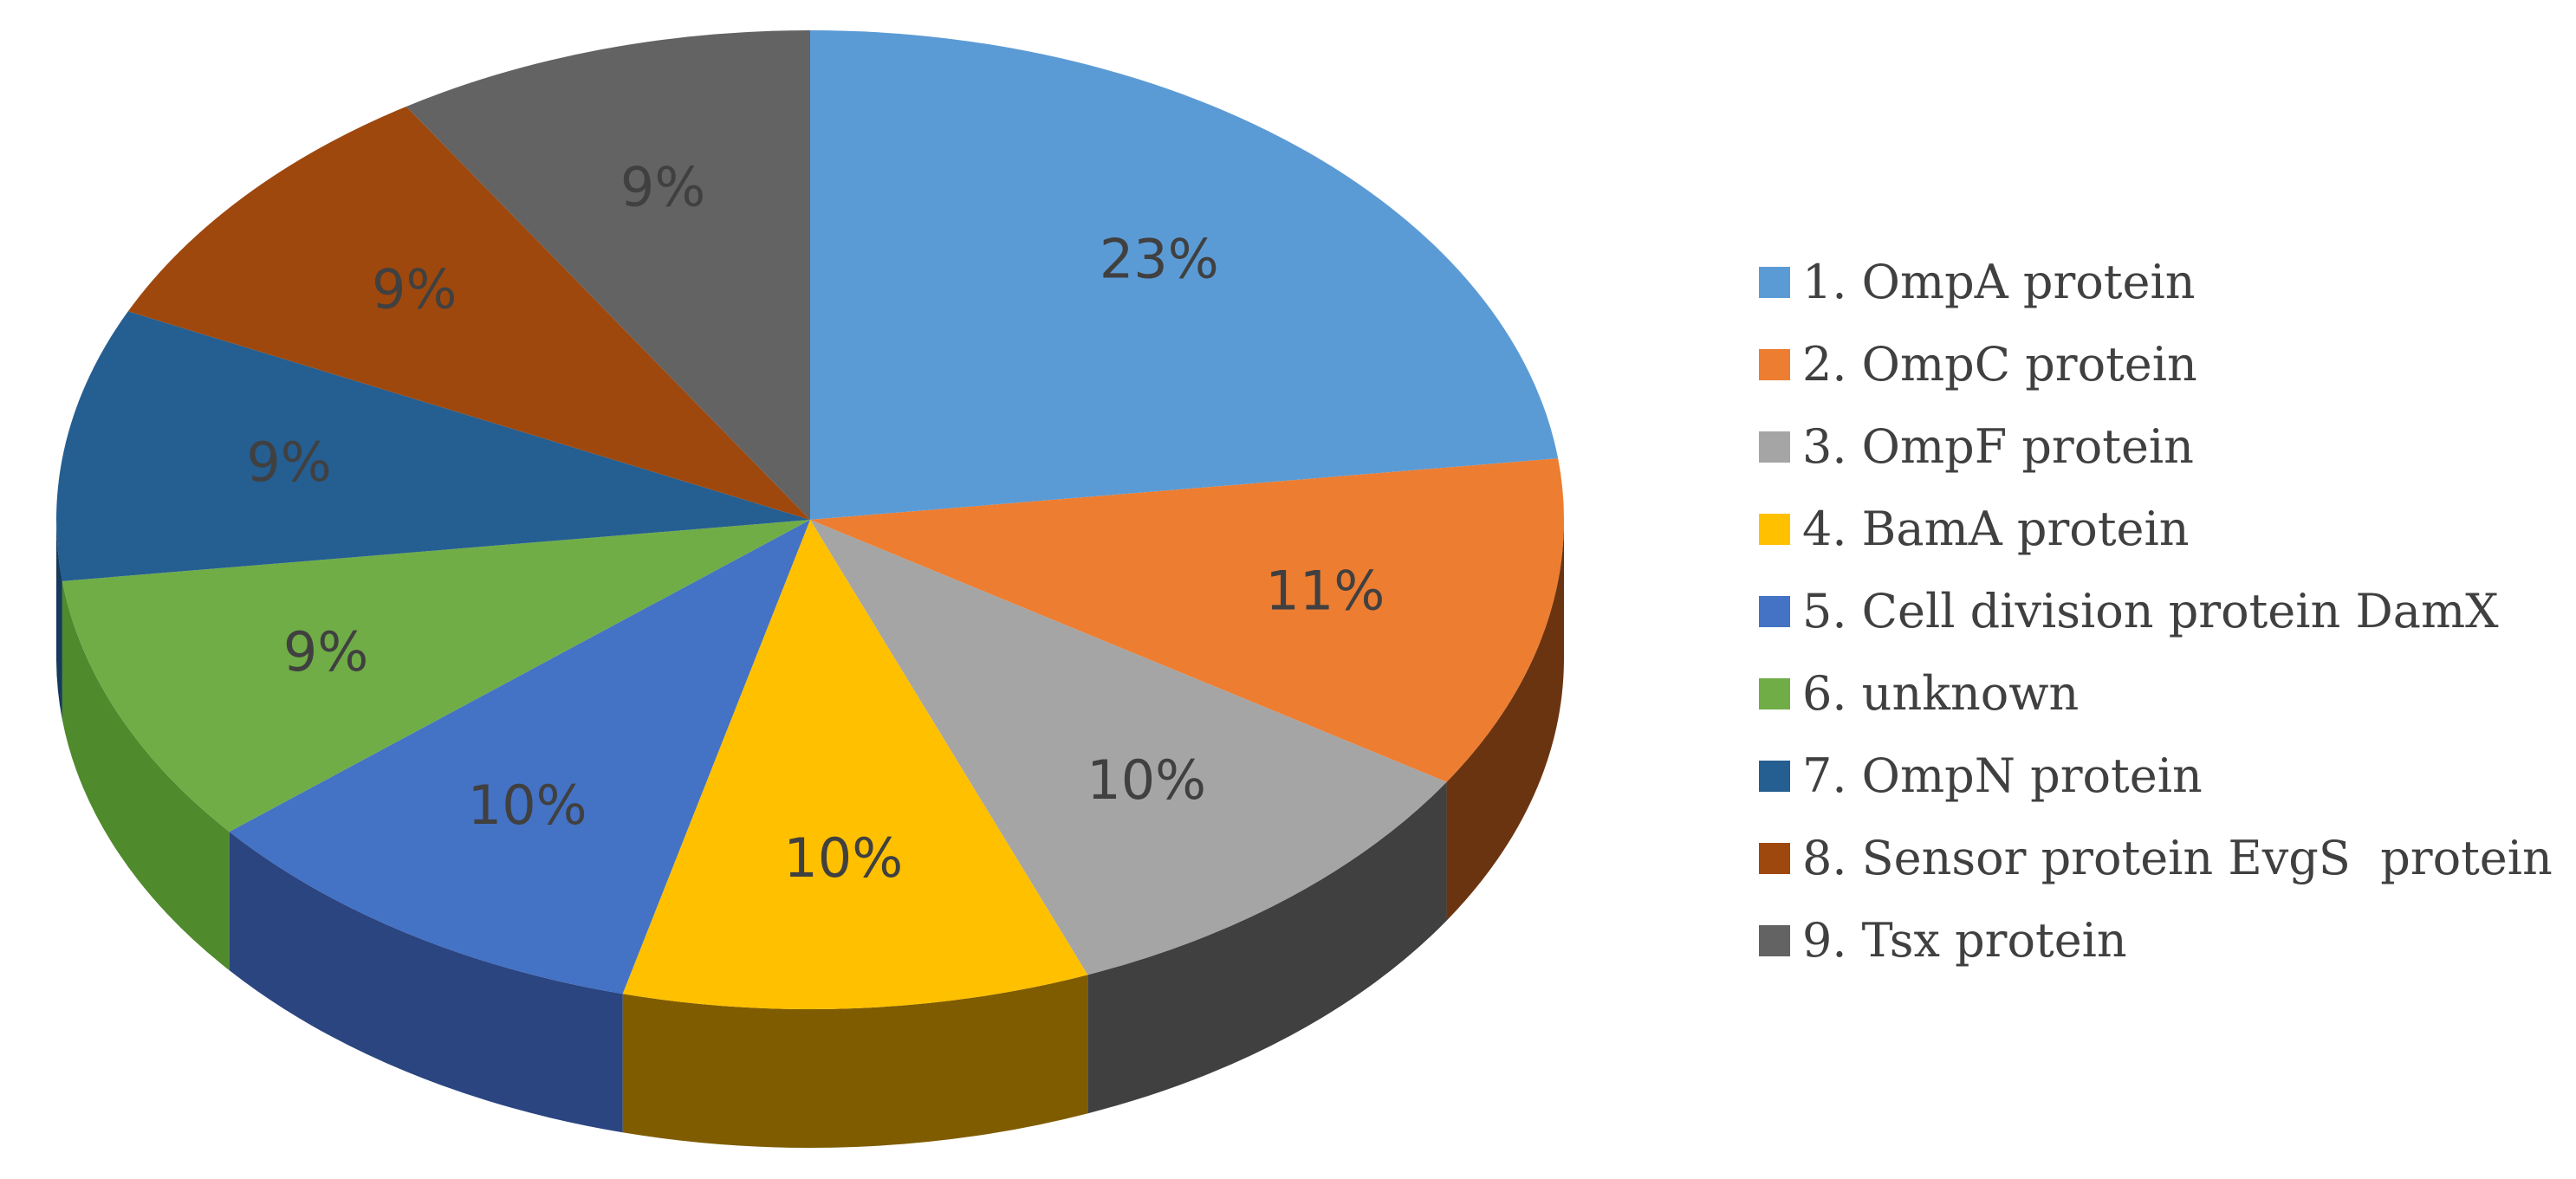 The width and height of the screenshot is (2576, 1179). Describe the element at coordinates (2150, 611) in the screenshot. I see `legend-label: 5. Cell division protein DamX` at that location.